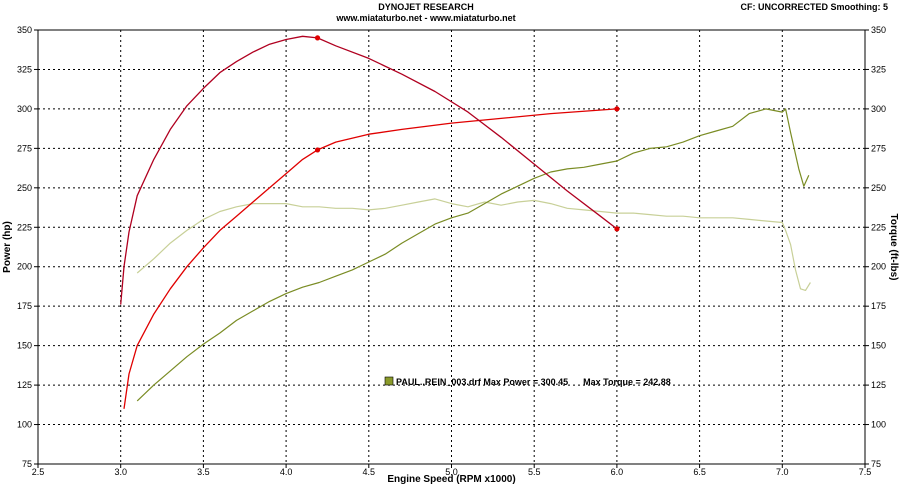  What do you see at coordinates (426, 18) in the screenshot?
I see `header-website: www.miataturbo.net - www.miataturbo.net` at bounding box center [426, 18].